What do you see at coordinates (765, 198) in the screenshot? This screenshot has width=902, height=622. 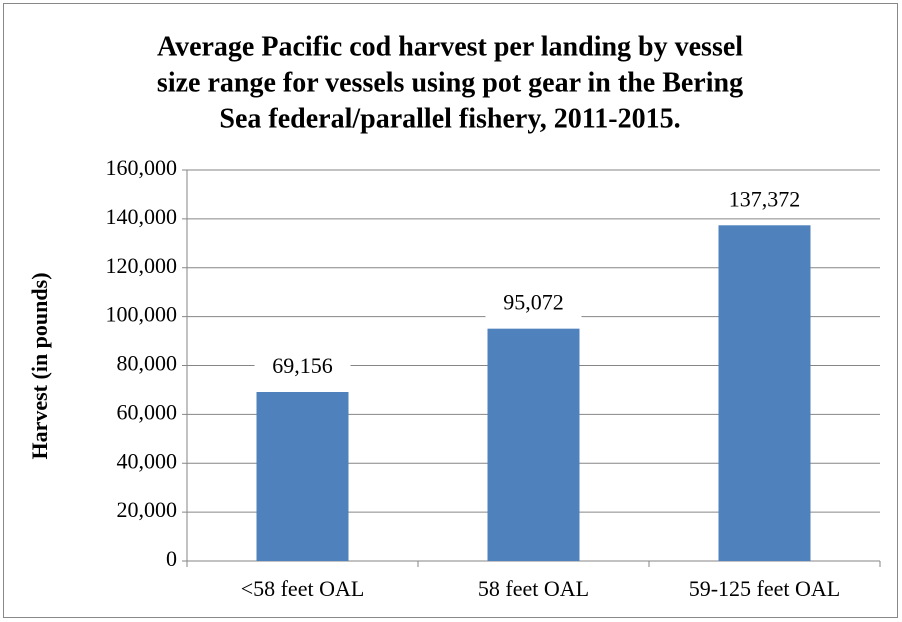 I see `data-label: 137,372` at bounding box center [765, 198].